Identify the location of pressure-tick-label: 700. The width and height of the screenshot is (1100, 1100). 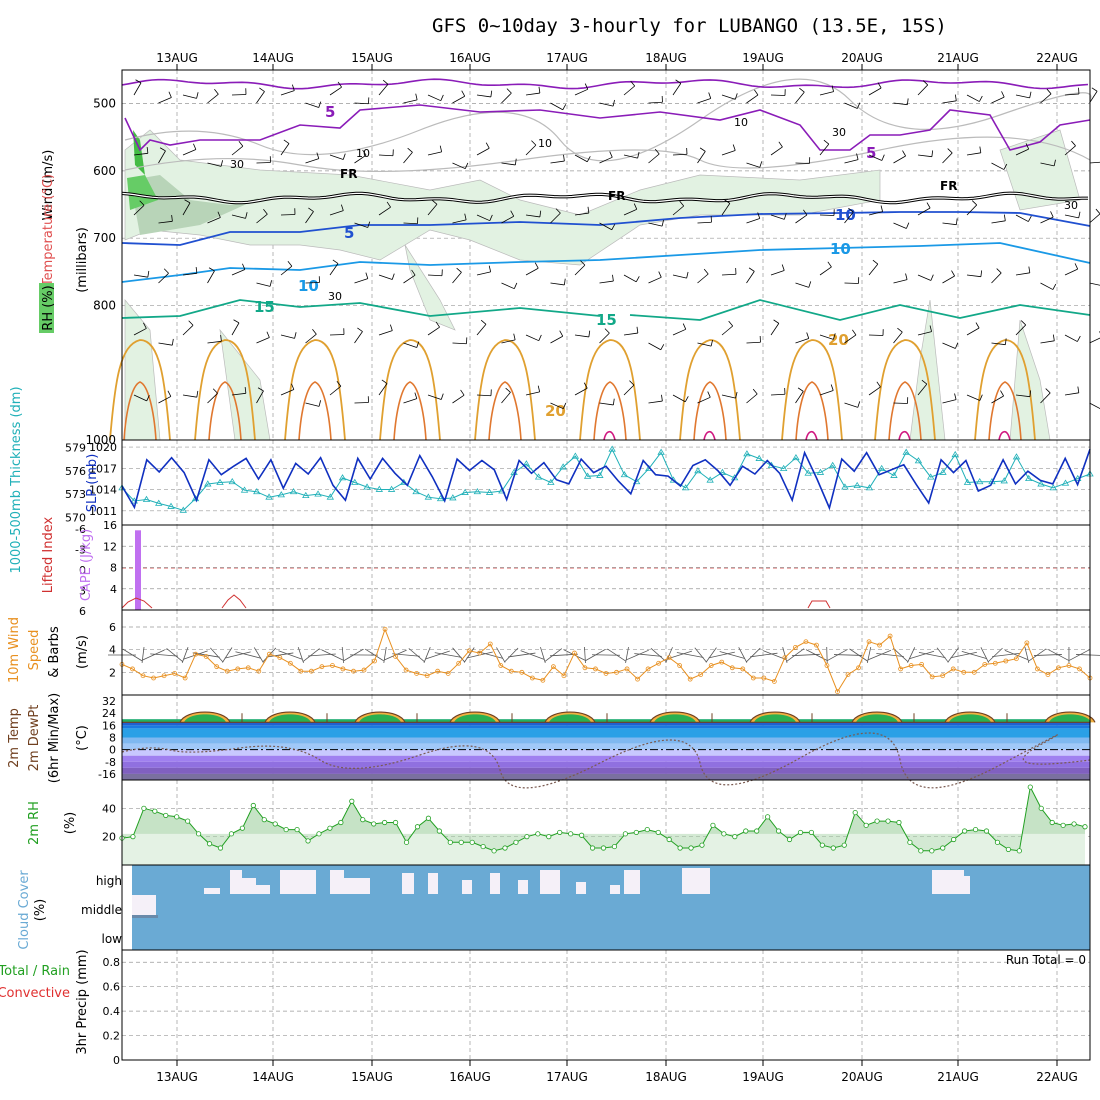
(104, 238).